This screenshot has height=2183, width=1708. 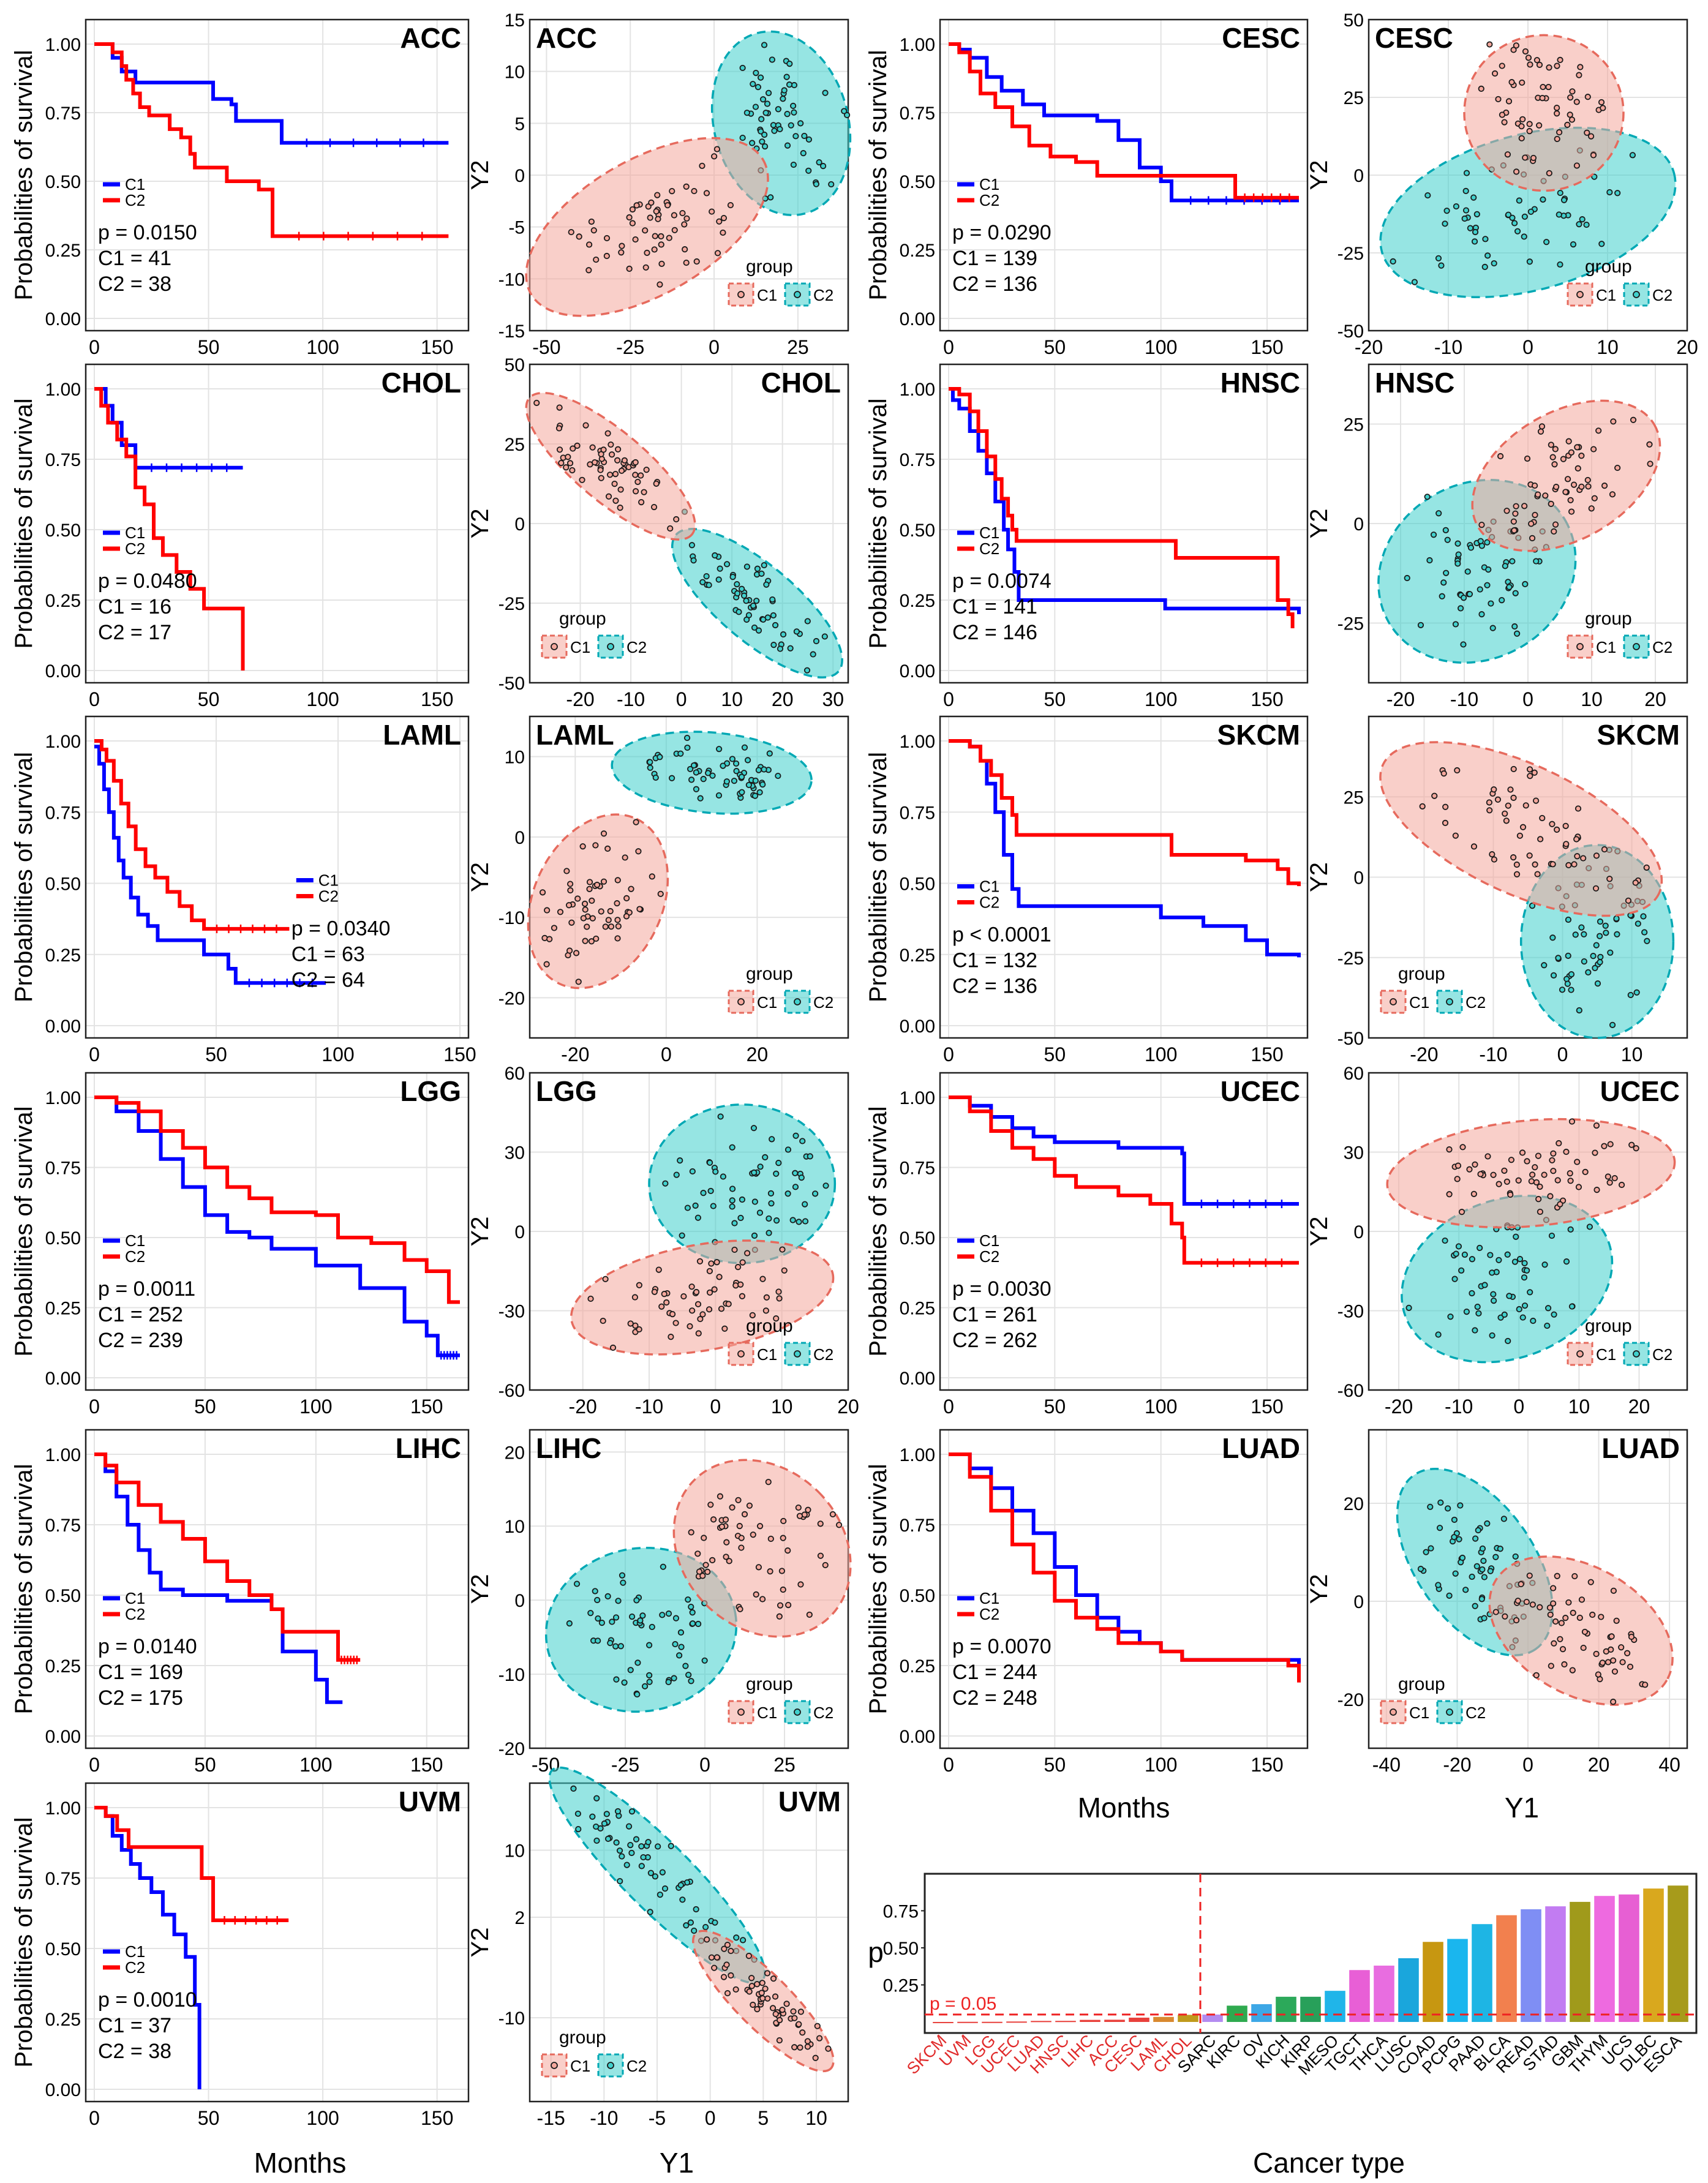 I want to click on y-tick-label: 0.75, so click(x=63, y=1169).